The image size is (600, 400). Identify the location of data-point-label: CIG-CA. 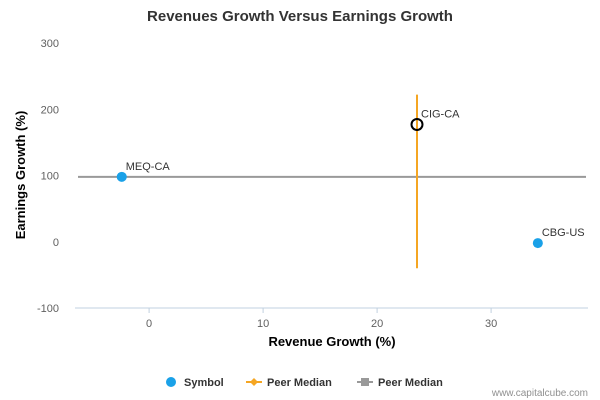
(440, 114).